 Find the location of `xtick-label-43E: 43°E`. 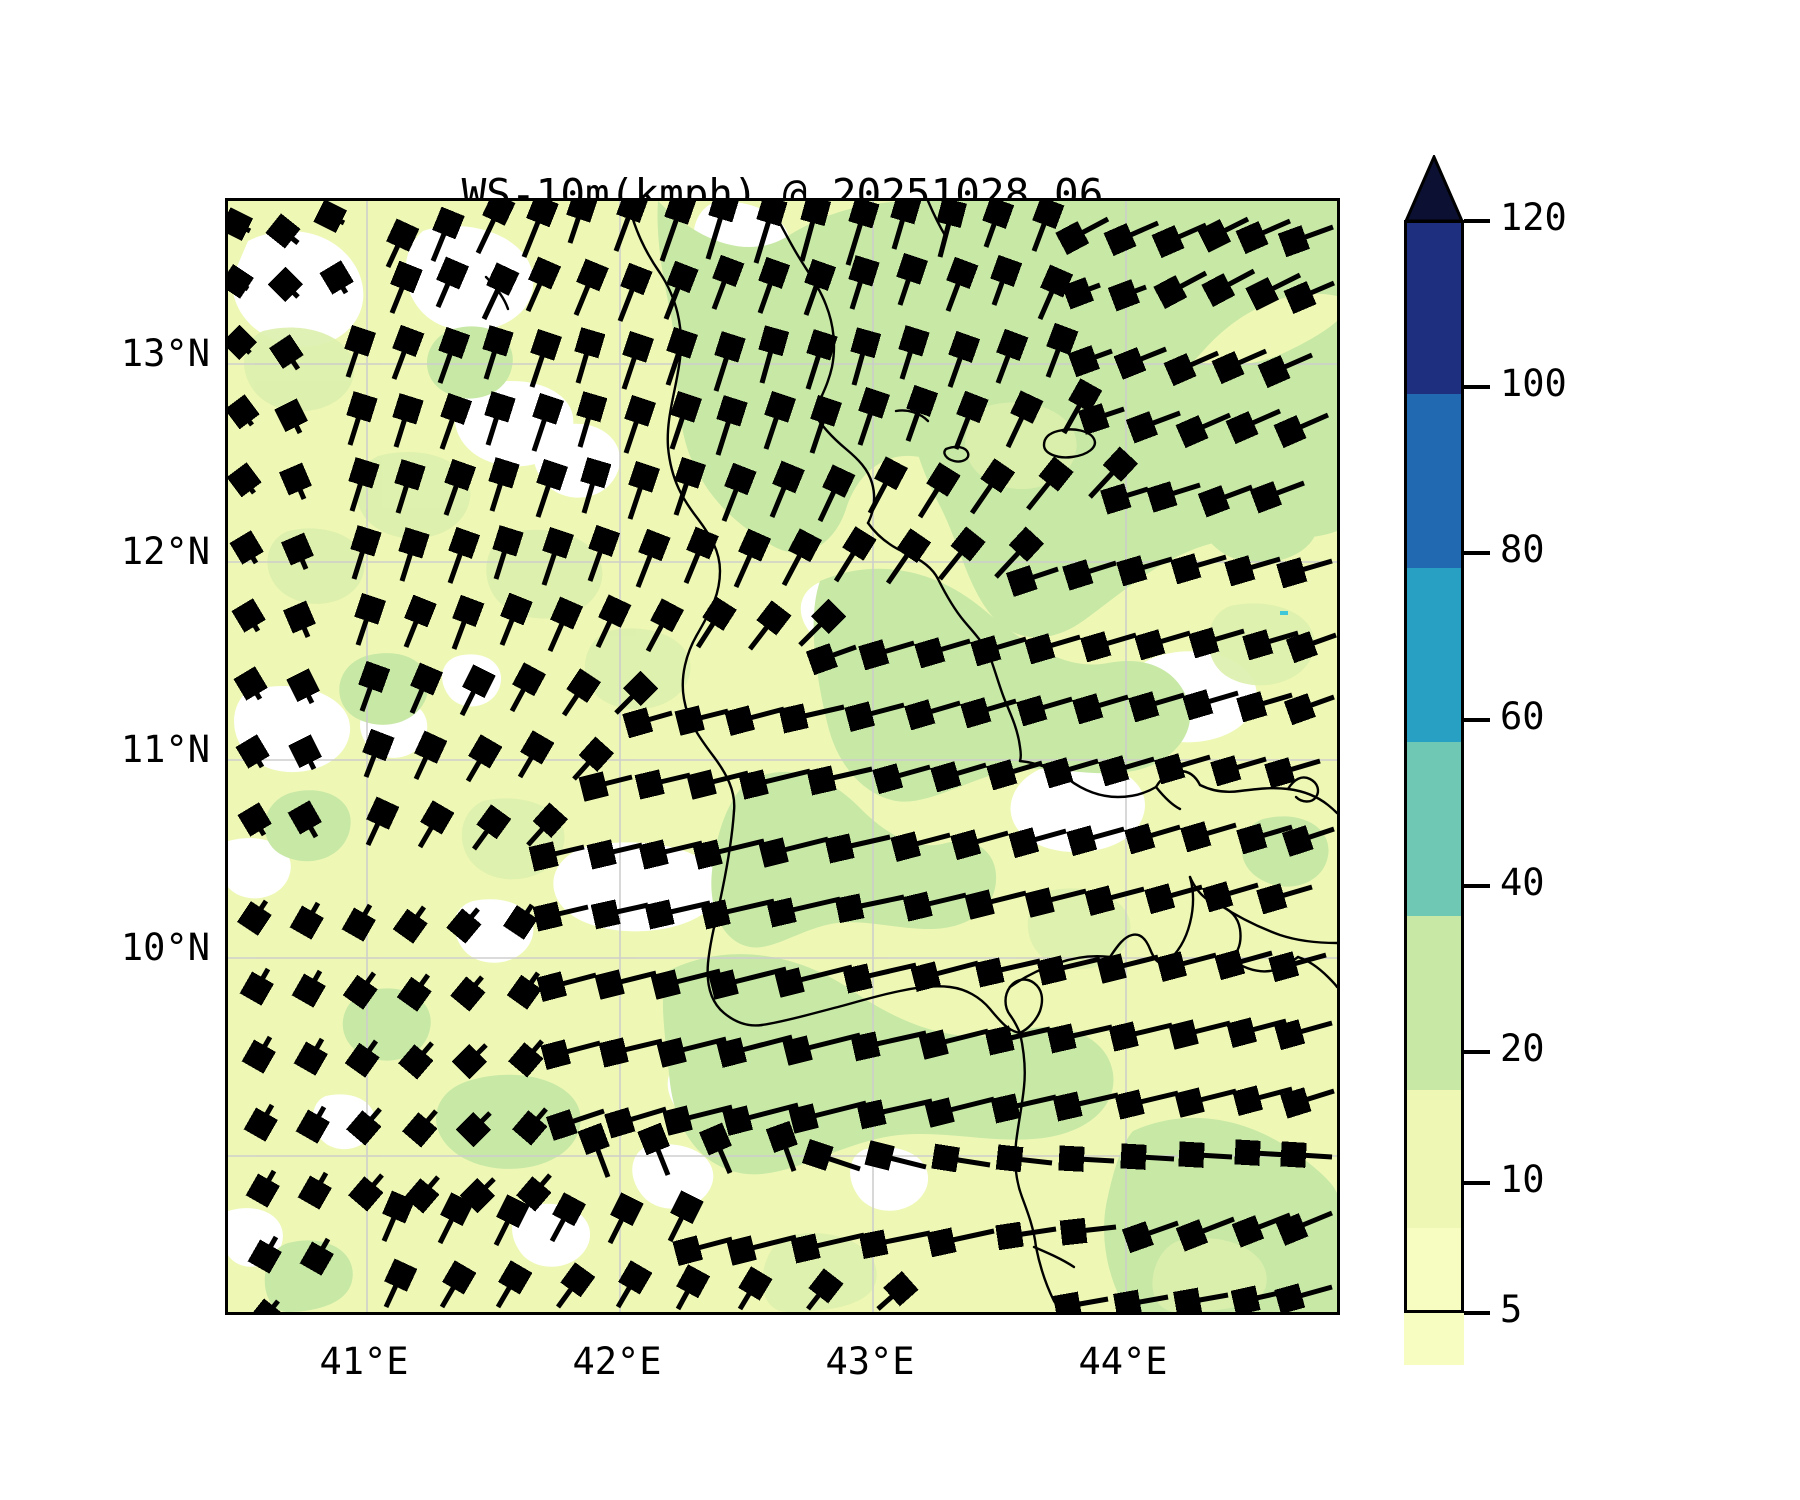

xtick-label-43E: 43°E is located at coordinates (870, 1361).